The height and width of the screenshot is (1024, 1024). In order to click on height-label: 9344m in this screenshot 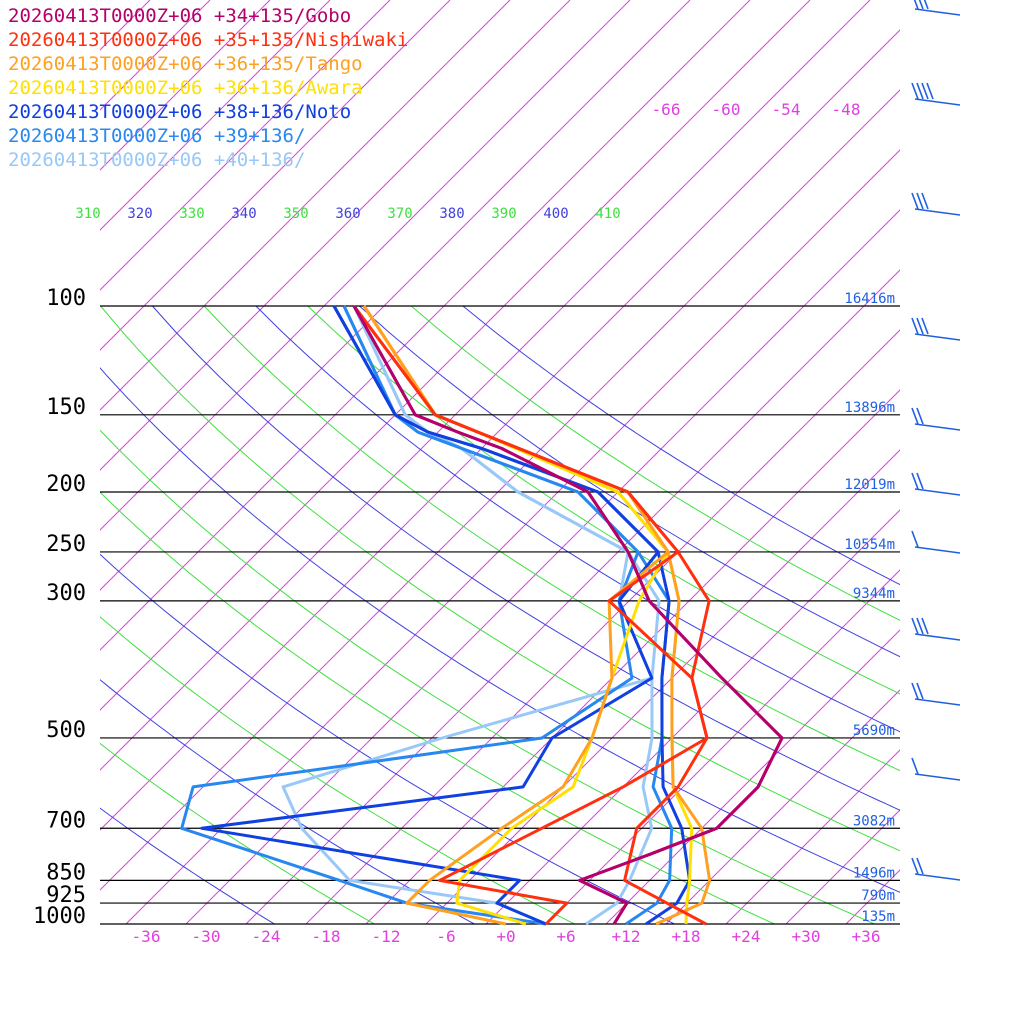, I will do `click(874, 594)`.